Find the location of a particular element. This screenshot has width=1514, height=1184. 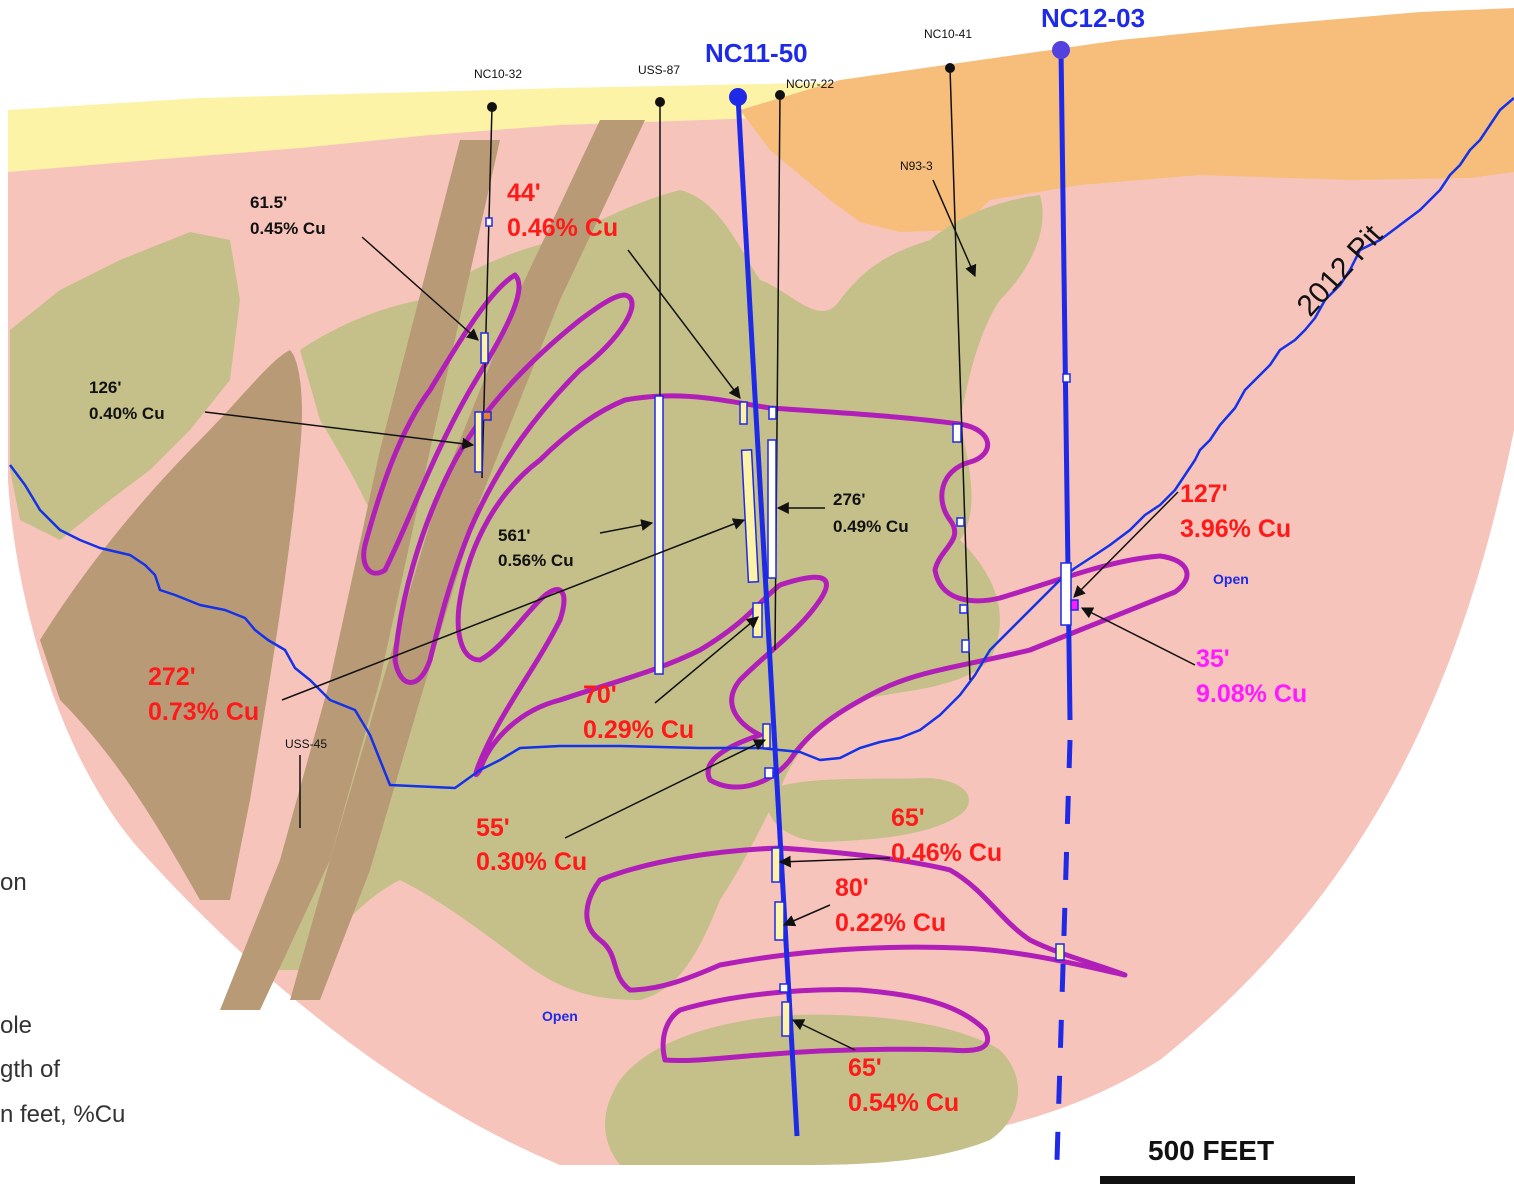

hole-label-uss-45: USS-45 is located at coordinates (306, 744).